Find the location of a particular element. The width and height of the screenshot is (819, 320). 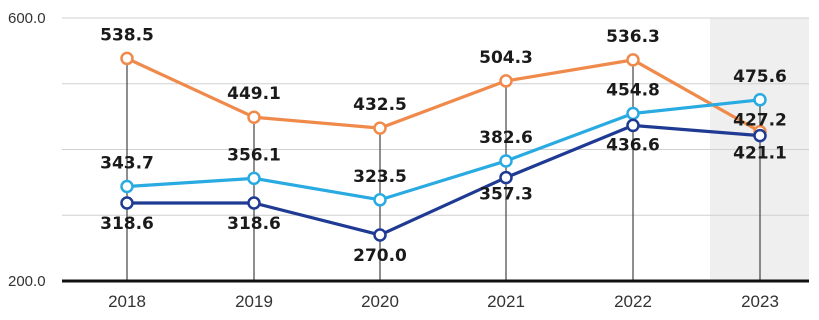

data-label: 504.3 is located at coordinates (506, 58).